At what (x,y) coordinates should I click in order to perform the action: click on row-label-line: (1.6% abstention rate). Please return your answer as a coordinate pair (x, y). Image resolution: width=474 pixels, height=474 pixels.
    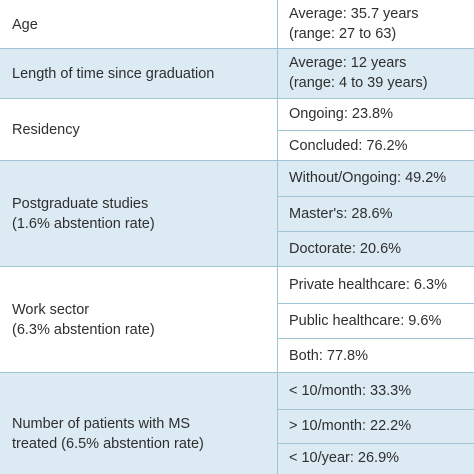
    Looking at the image, I should click on (83, 224).